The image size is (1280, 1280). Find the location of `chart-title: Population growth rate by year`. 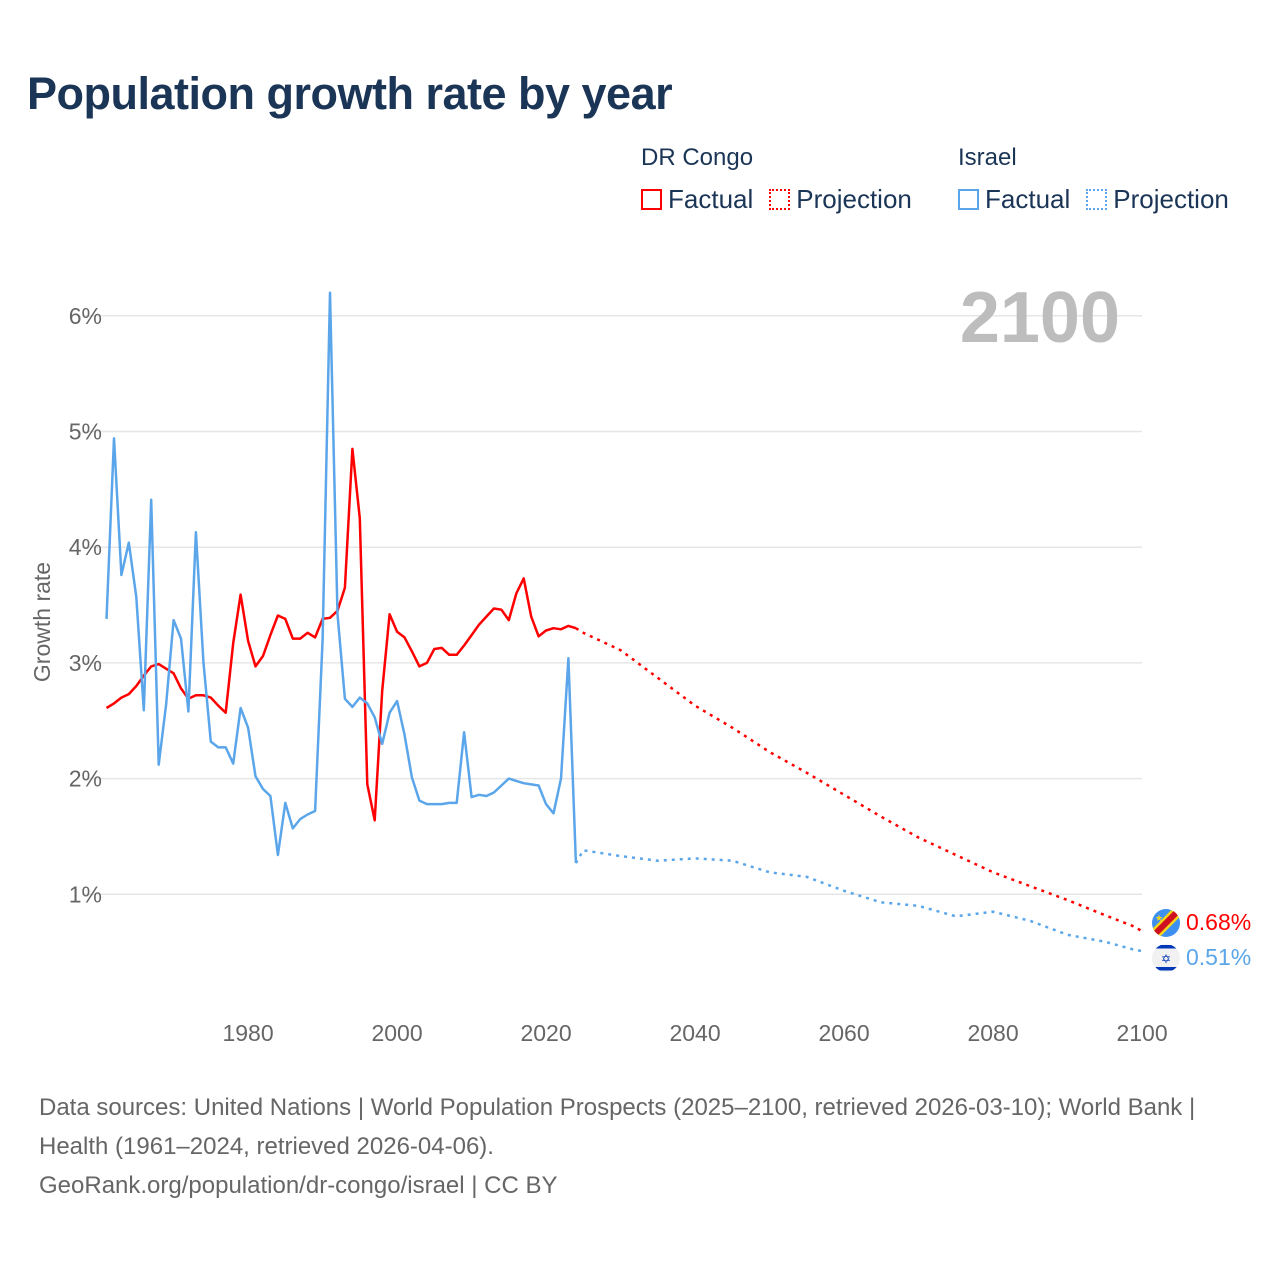

chart-title: Population growth rate by year is located at coordinates (350, 93).